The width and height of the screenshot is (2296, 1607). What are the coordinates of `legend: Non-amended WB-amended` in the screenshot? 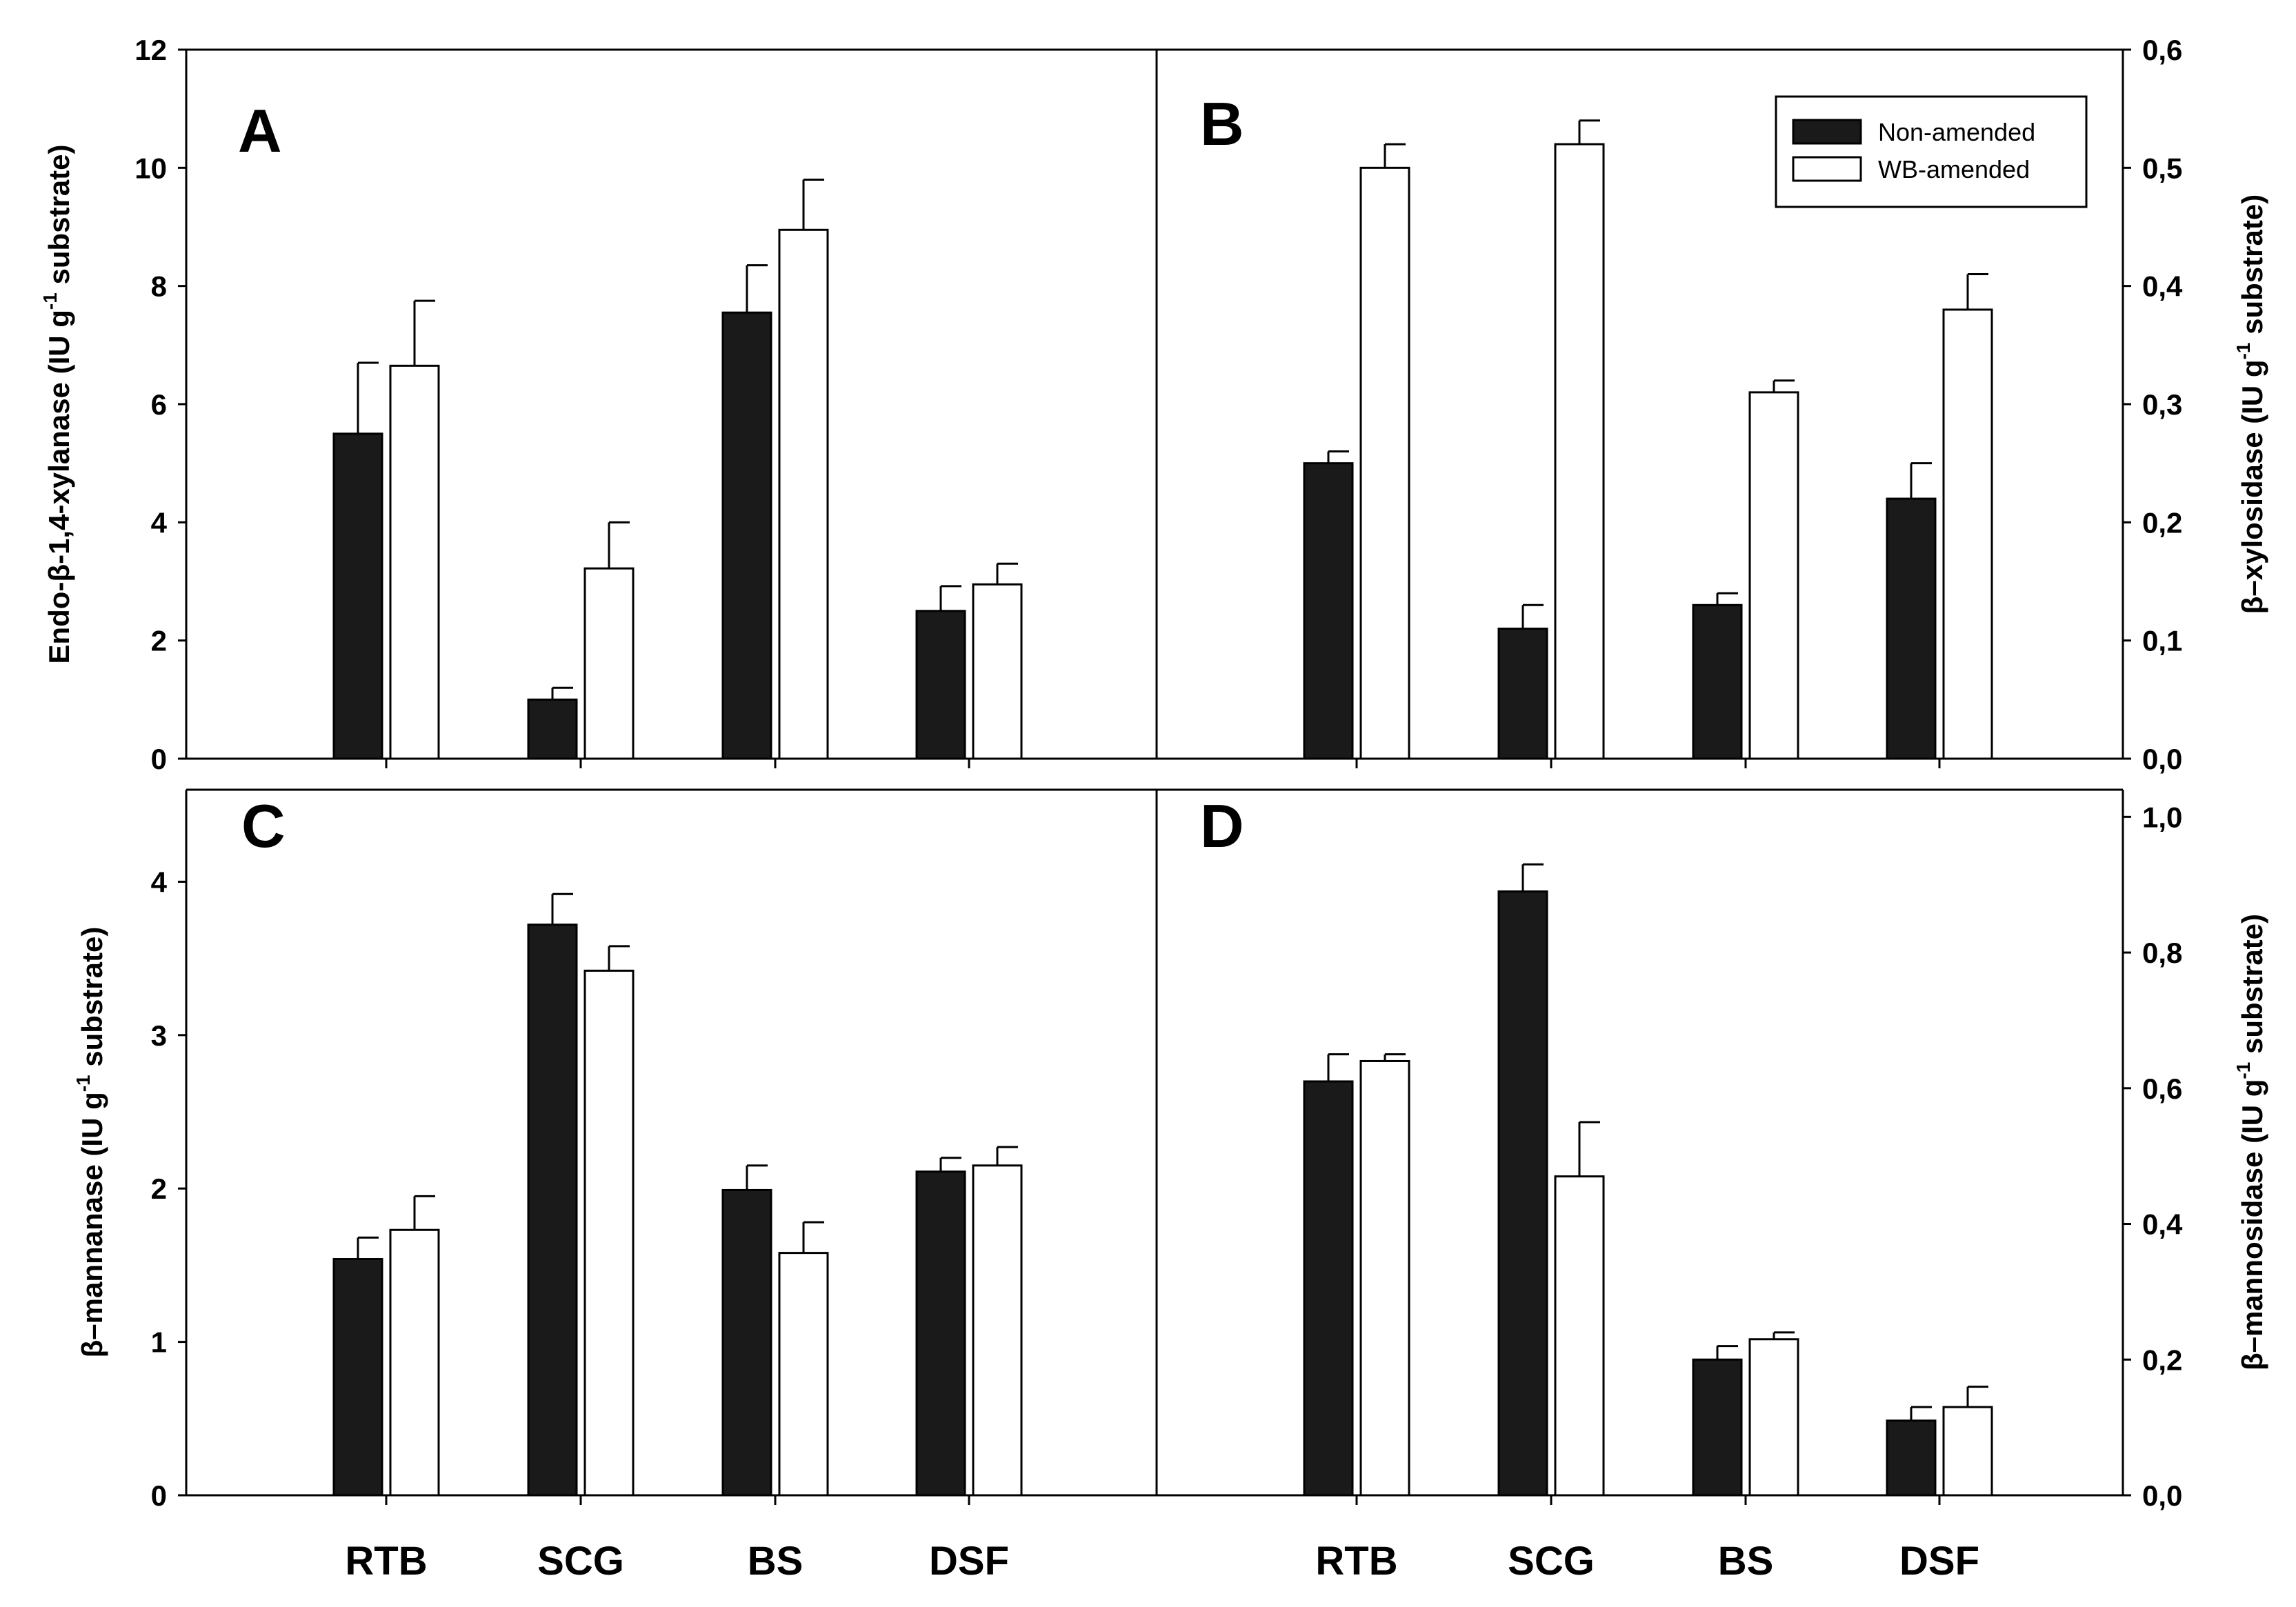 It's located at (1931, 151).